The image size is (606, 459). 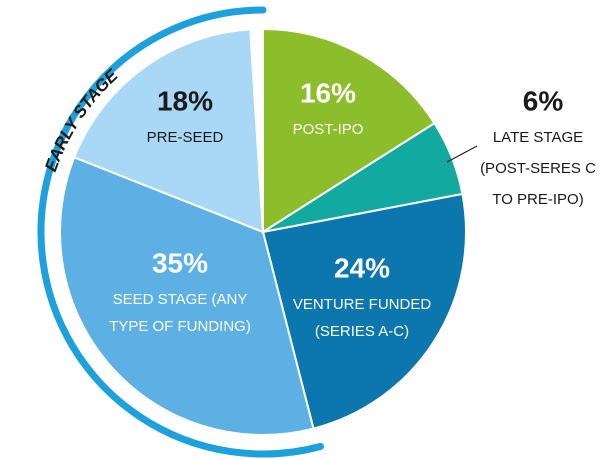 What do you see at coordinates (328, 92) in the screenshot?
I see `value-label: 16%` at bounding box center [328, 92].